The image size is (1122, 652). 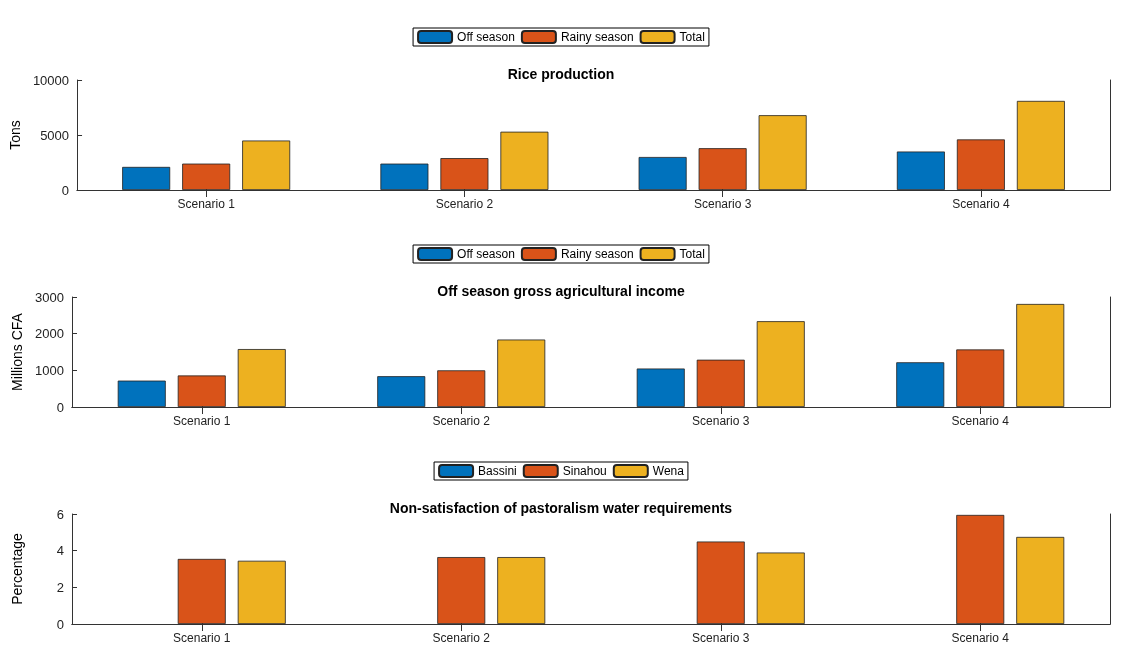 What do you see at coordinates (584, 471) in the screenshot?
I see `legend-label: Sinahou` at bounding box center [584, 471].